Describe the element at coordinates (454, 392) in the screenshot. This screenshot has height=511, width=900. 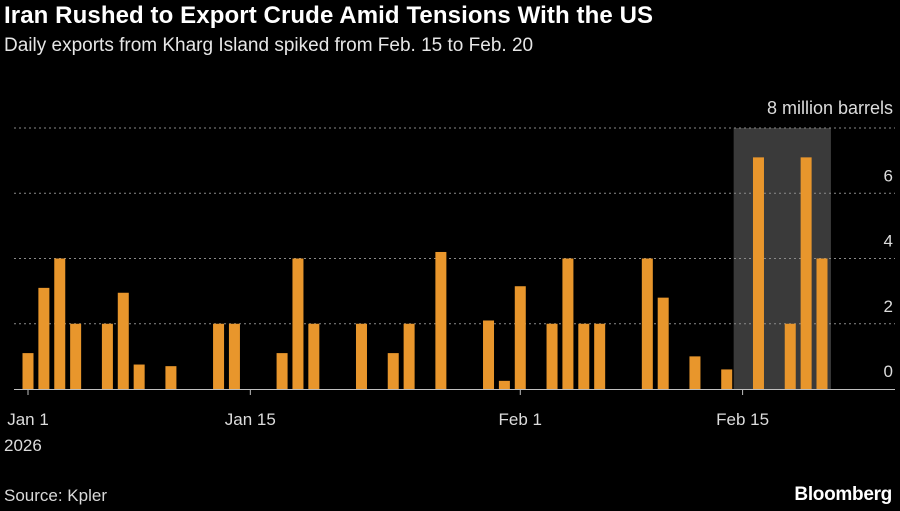
I see `x-axis` at that location.